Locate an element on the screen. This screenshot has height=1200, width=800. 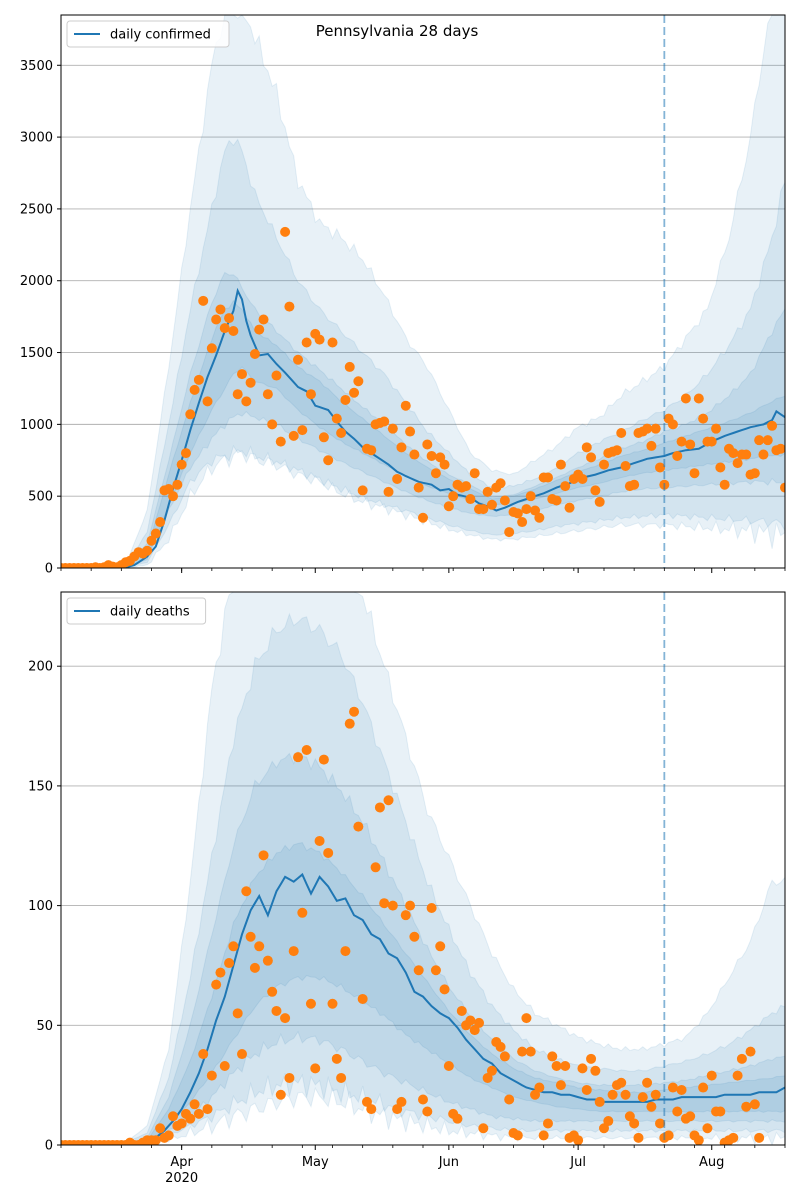
x-tick-label: May is located at coordinates (315, 1162).